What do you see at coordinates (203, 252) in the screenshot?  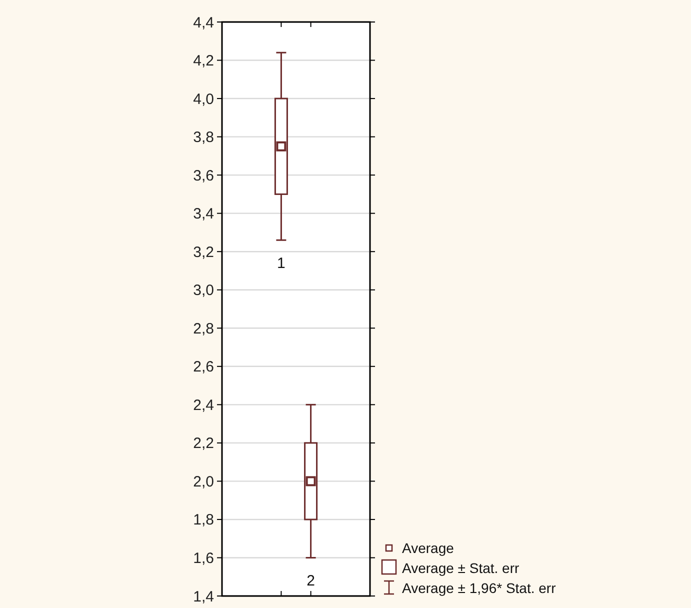 I see `y-tick-label: 3,2` at bounding box center [203, 252].